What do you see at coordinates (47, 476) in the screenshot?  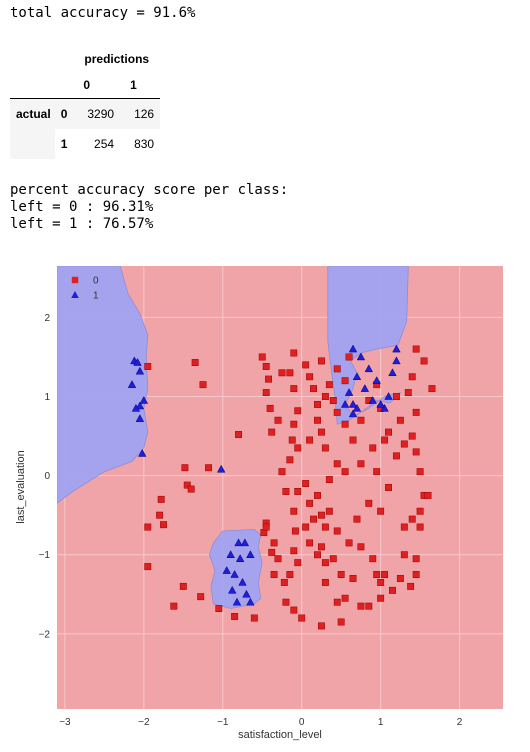 I see `y-tick-label: 0` at bounding box center [47, 476].